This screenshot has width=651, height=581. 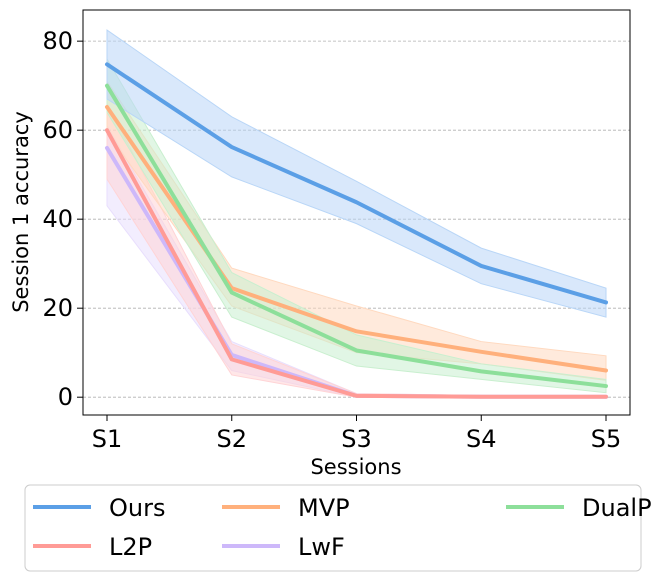 What do you see at coordinates (606, 439) in the screenshot?
I see `x-tick-label-S5: S5` at bounding box center [606, 439].